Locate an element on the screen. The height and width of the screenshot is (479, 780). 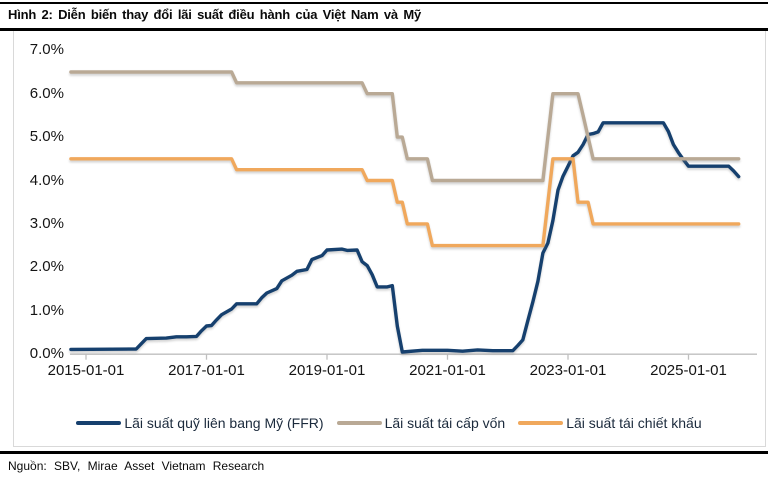
legend-label: Lãi suất quỹ liên bang Mỹ (FFR) is located at coordinates (224, 423).